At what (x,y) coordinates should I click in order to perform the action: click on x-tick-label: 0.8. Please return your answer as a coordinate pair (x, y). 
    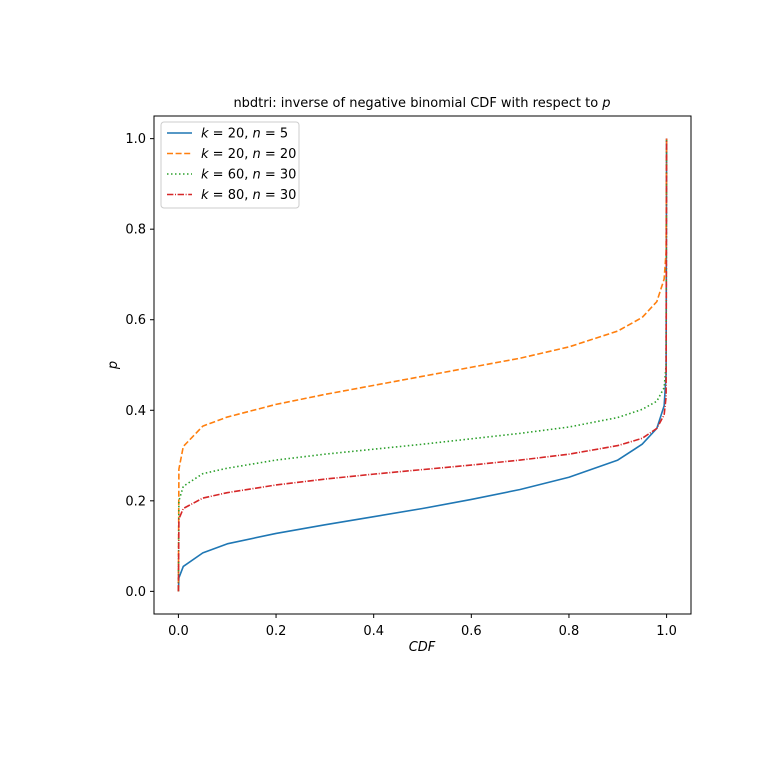
    Looking at the image, I should click on (569, 631).